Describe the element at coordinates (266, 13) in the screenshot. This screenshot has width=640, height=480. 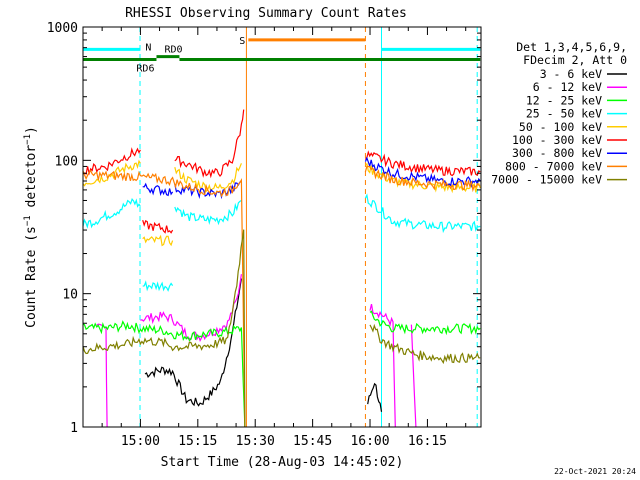
I see `chart-title: RHESSI Observing Summary Count Rates` at that location.